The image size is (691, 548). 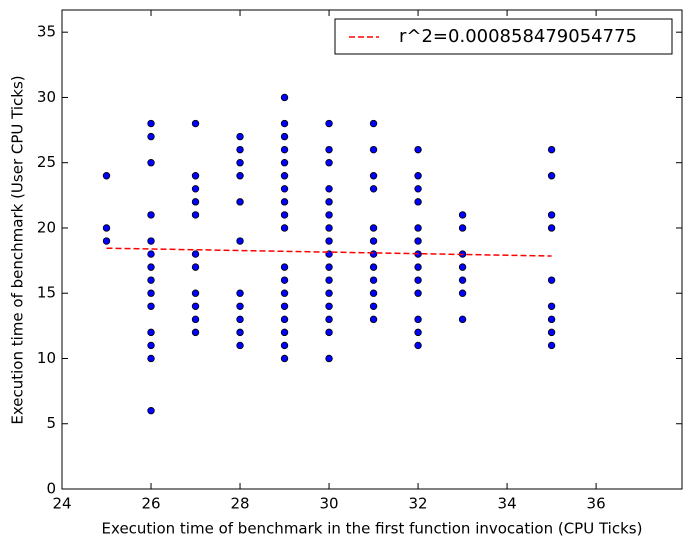 What do you see at coordinates (518, 36) in the screenshot?
I see `legend-label: r^2=0.000858479054775` at bounding box center [518, 36].